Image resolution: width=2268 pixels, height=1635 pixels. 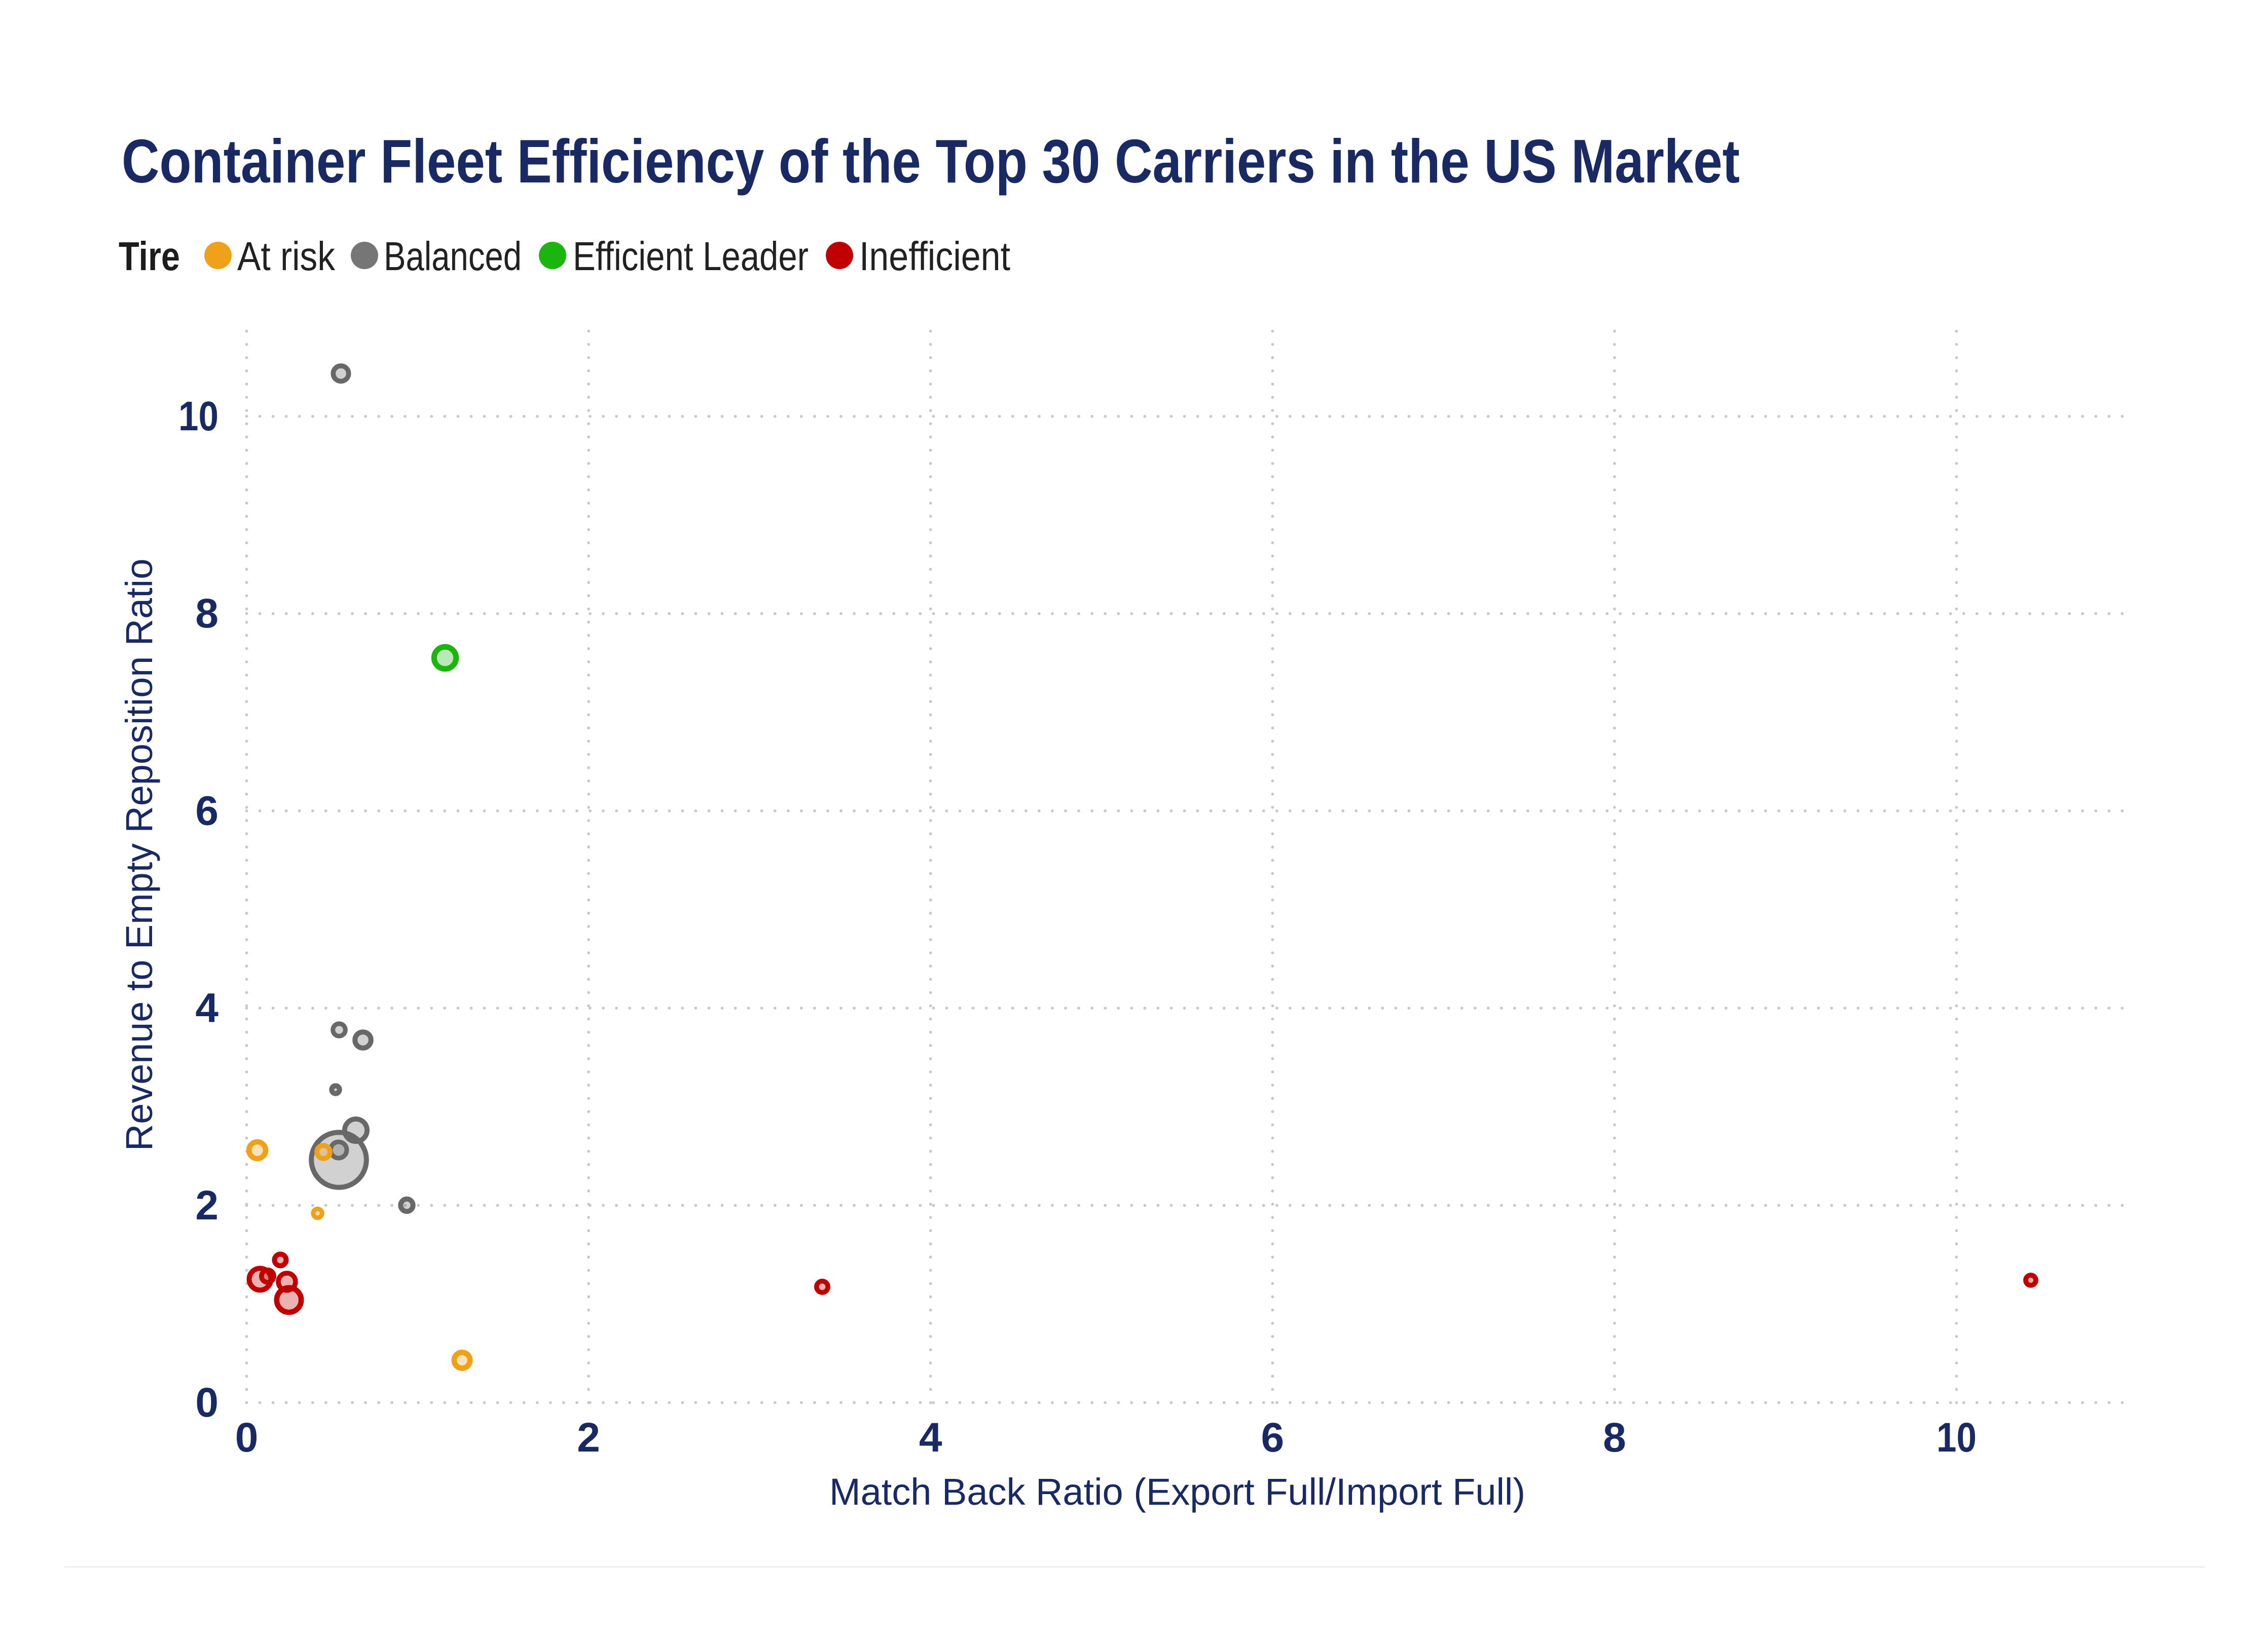 I want to click on svg-text: Inefficient, so click(x=934, y=256).